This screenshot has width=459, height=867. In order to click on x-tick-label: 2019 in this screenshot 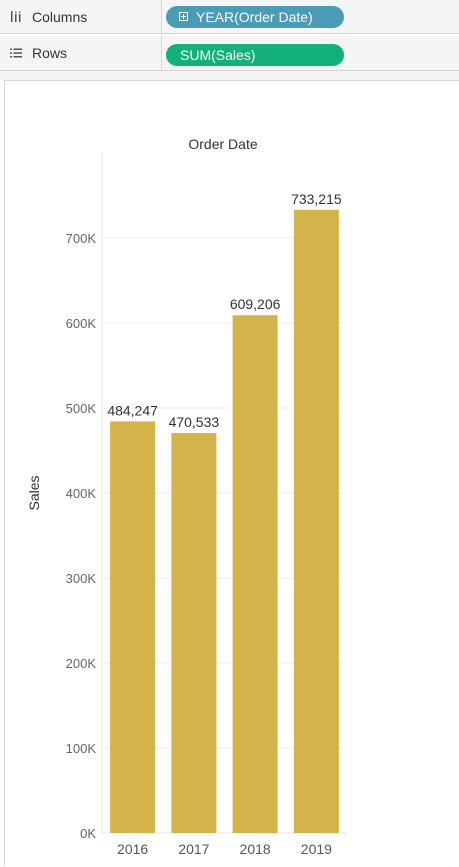, I will do `click(316, 849)`.